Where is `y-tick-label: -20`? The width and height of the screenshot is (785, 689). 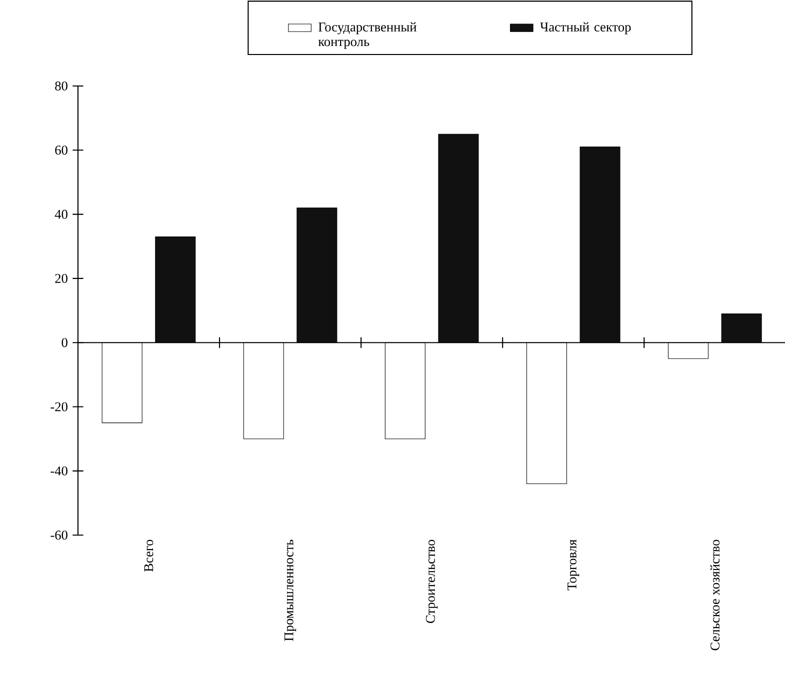
y-tick-label: -20 is located at coordinates (59, 407).